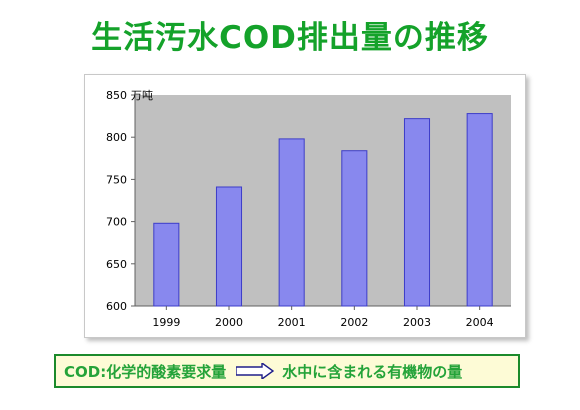 This screenshot has width=580, height=410. What do you see at coordinates (480, 322) in the screenshot?
I see `x-tick-label: 2004` at bounding box center [480, 322].